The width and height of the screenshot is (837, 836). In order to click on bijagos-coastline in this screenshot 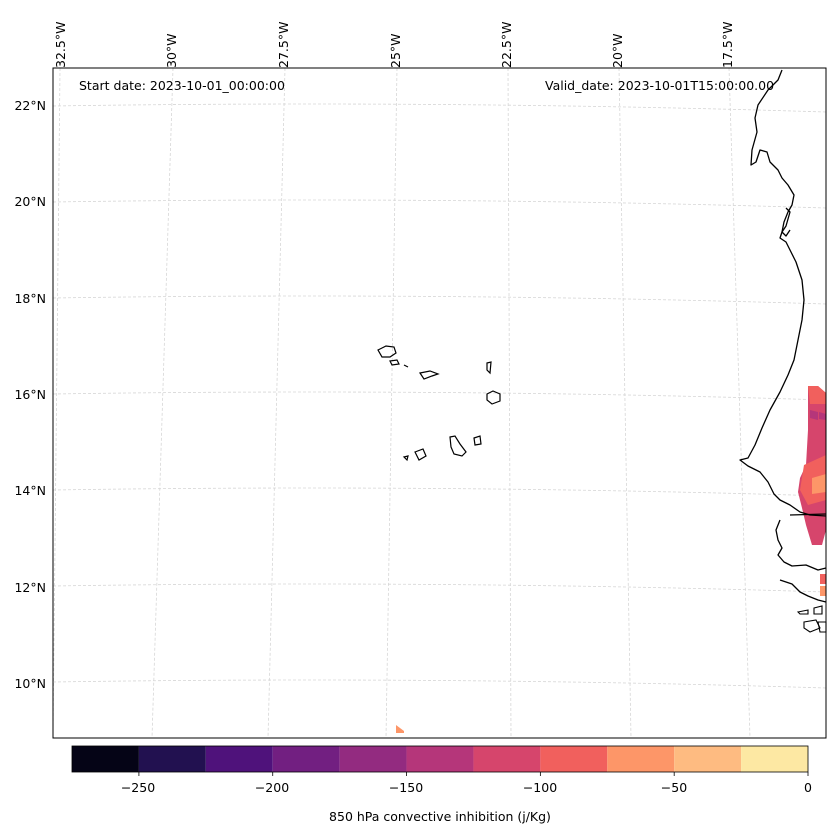, I will do `click(803, 591)`.